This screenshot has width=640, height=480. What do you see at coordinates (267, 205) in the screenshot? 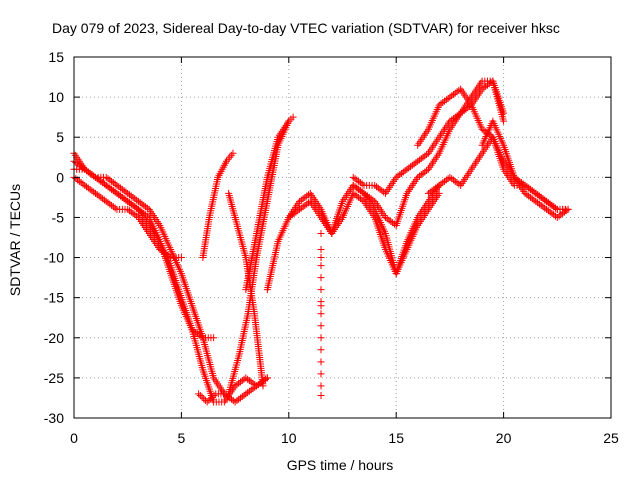
I see `series-trace-h` at bounding box center [267, 205].